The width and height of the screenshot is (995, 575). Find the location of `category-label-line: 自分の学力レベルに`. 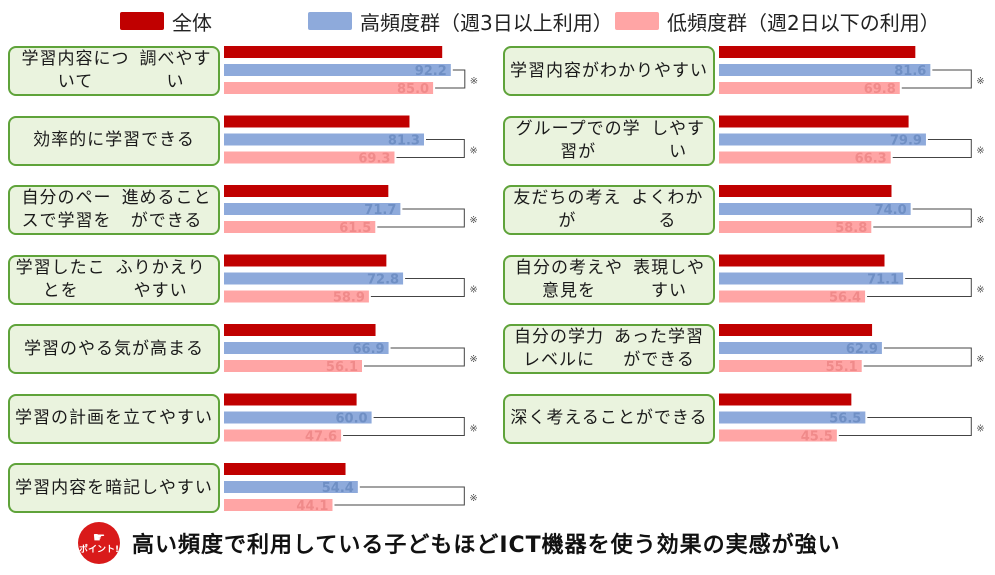

category-label-line: 自分の学力レベルに is located at coordinates (559, 348).